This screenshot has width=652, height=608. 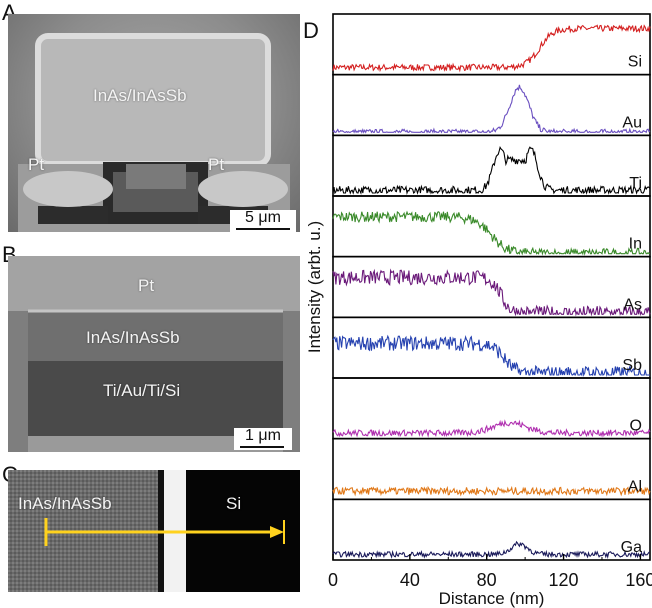 I want to click on panel-b-label-inas: InAs/InAsSb, so click(x=133, y=337).